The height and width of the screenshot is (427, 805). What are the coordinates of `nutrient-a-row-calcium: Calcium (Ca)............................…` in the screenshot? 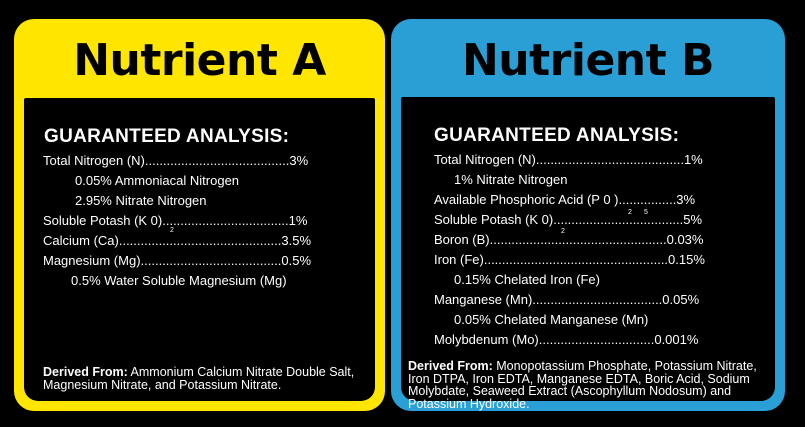 It's located at (177, 240).